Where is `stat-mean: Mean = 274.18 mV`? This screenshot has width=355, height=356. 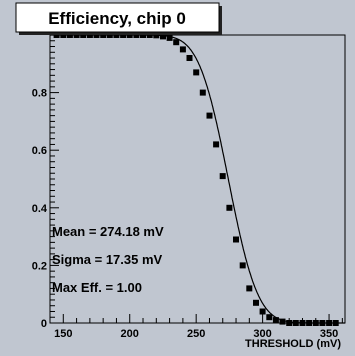 stat-mean: Mean = 274.18 mV is located at coordinates (108, 231).